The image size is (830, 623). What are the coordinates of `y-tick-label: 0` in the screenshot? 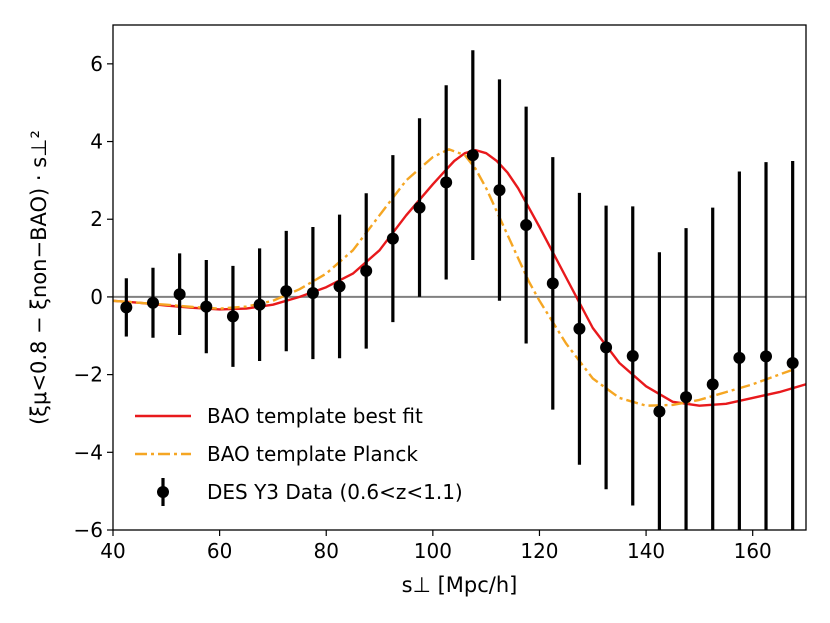 It's located at (96, 297).